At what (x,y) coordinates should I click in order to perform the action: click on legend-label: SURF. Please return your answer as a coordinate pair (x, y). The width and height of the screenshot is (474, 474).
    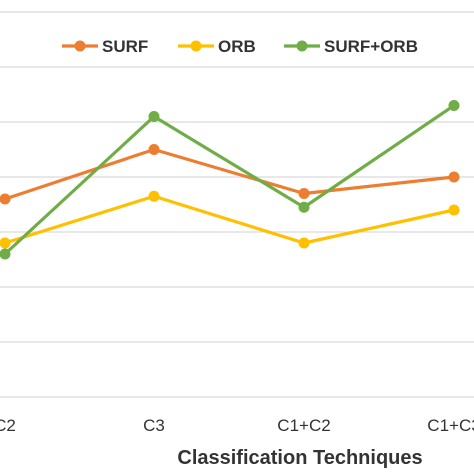
    Looking at the image, I should click on (125, 46).